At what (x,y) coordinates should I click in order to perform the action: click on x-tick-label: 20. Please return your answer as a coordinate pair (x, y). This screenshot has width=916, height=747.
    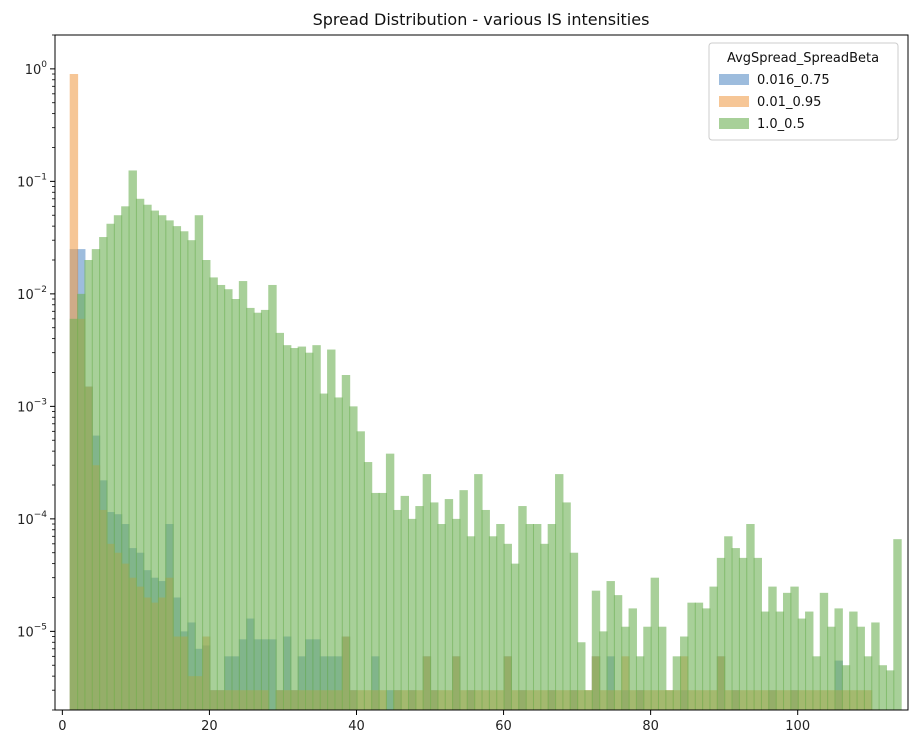
    Looking at the image, I should click on (209, 726).